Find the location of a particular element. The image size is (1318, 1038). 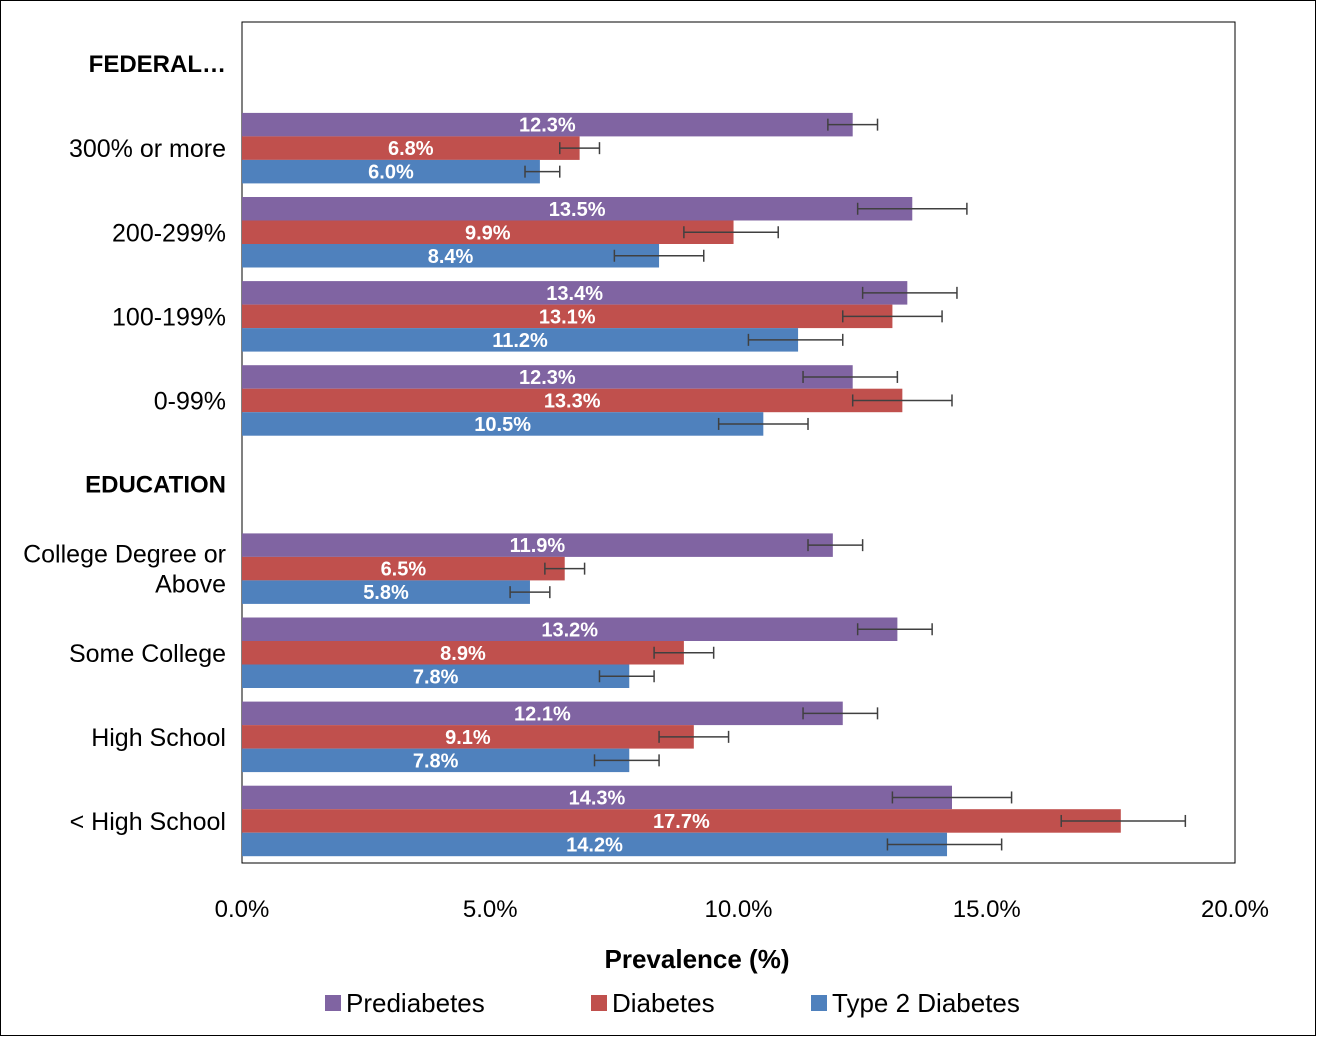

bar-value-label: 8.4% is located at coordinates (451, 257).